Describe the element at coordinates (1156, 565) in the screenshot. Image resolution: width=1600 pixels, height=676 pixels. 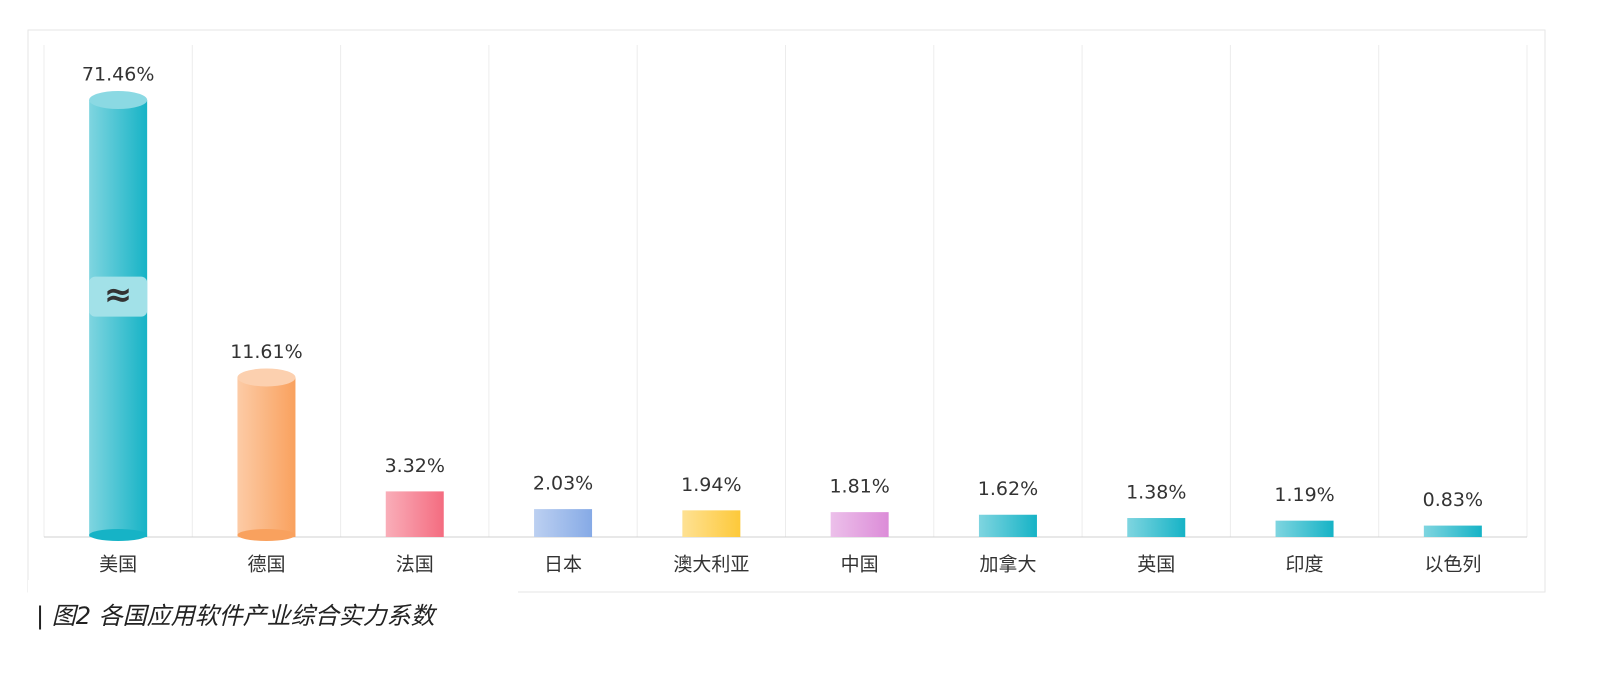
I see `x-tick-label: 英国` at that location.